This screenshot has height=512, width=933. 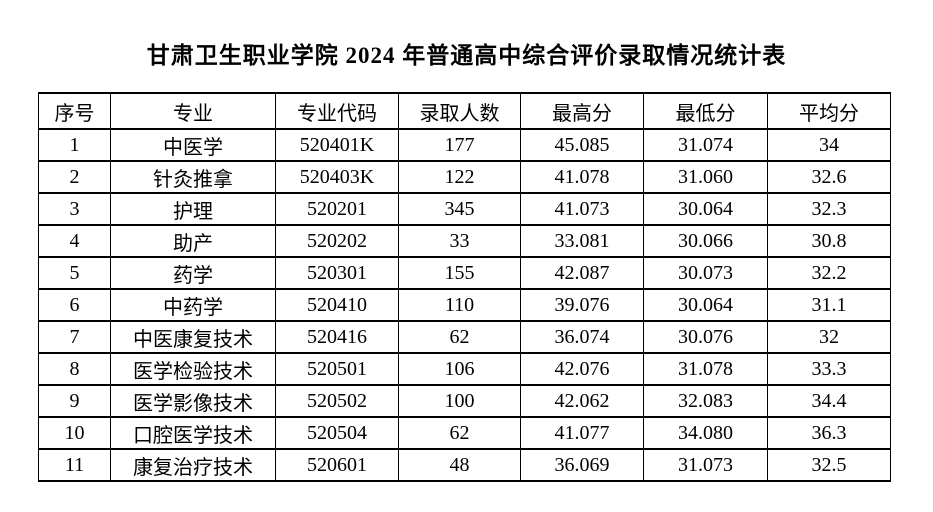 I want to click on admitted-count-cell: 345, so click(x=459, y=209).